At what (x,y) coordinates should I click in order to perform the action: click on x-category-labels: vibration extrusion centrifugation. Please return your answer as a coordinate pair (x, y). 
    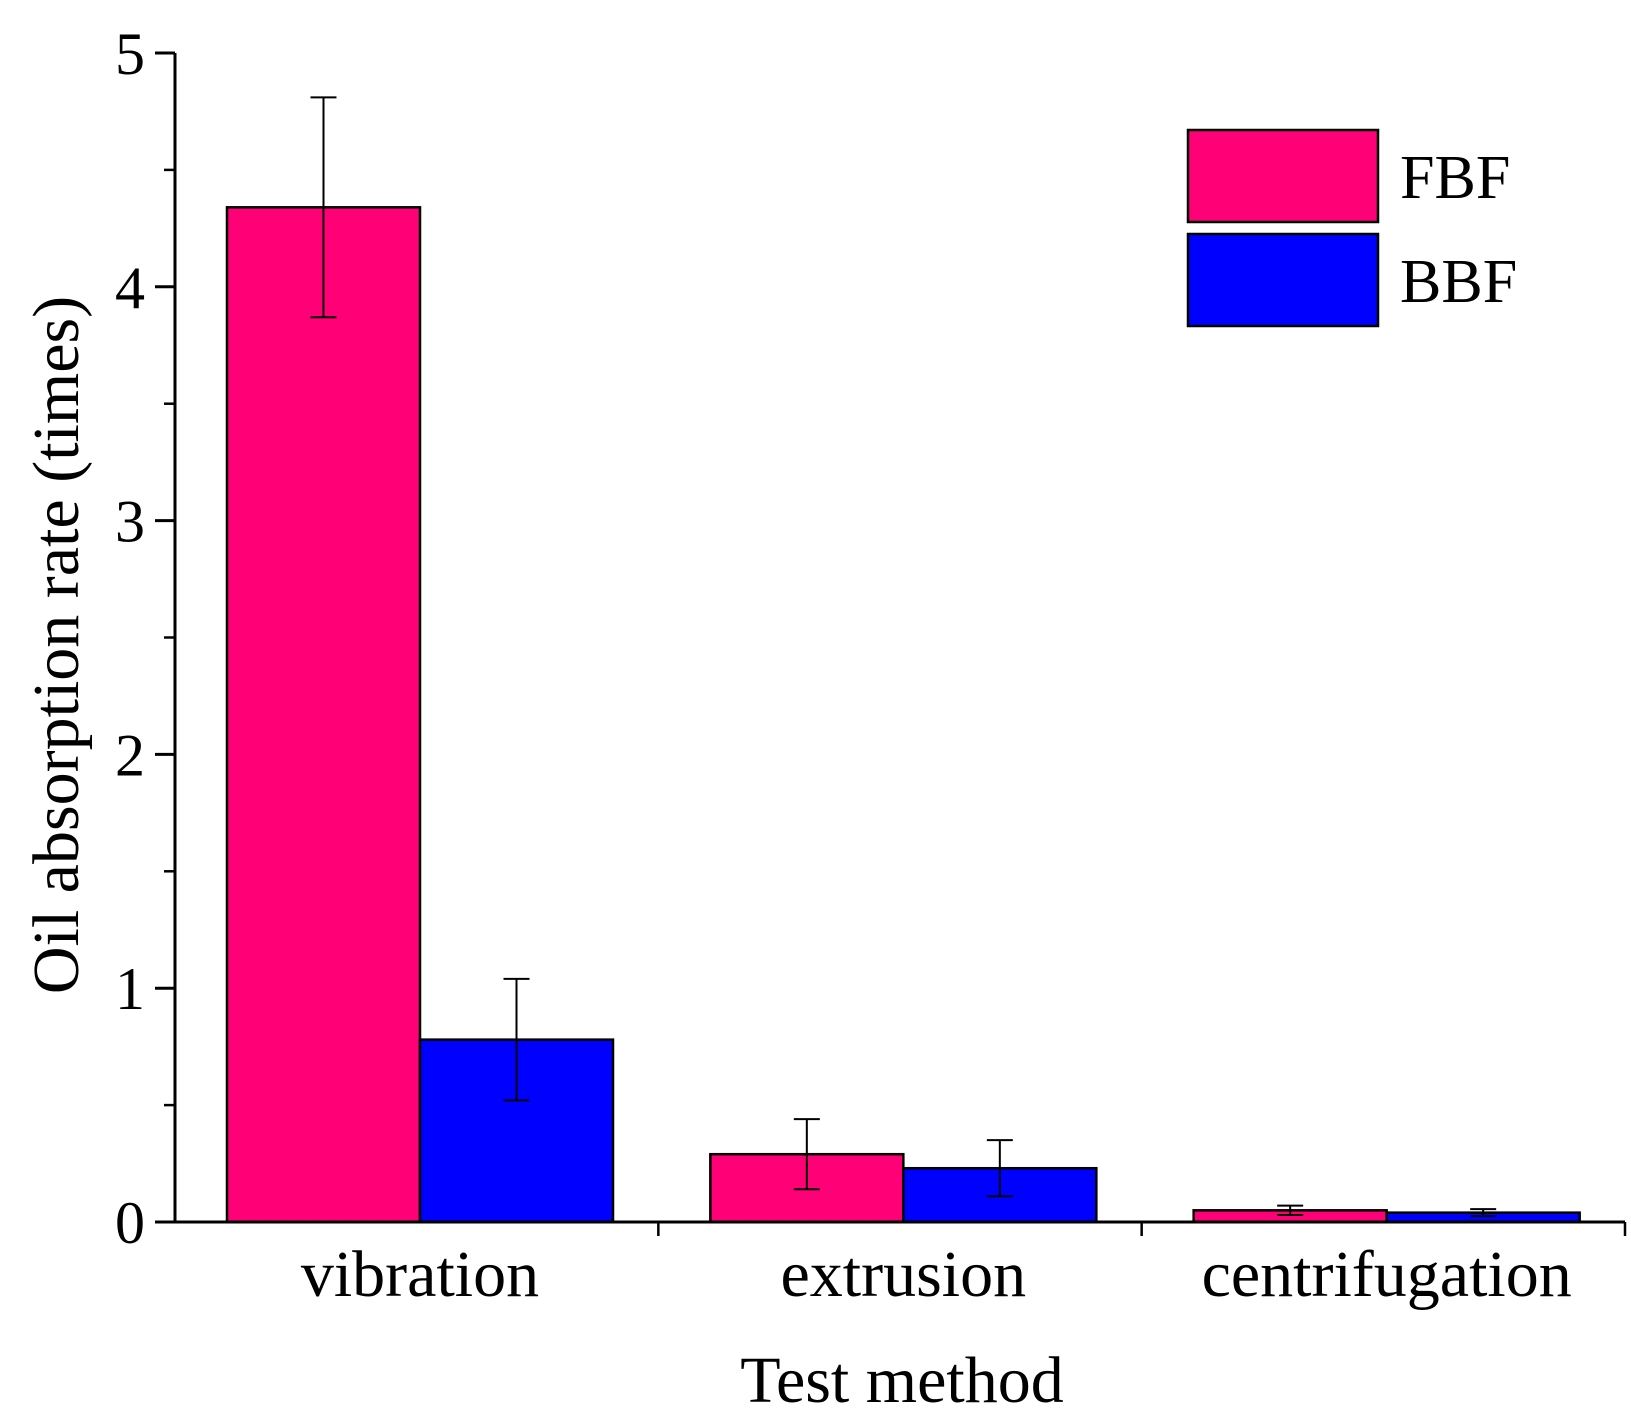
    Looking at the image, I should click on (936, 1274).